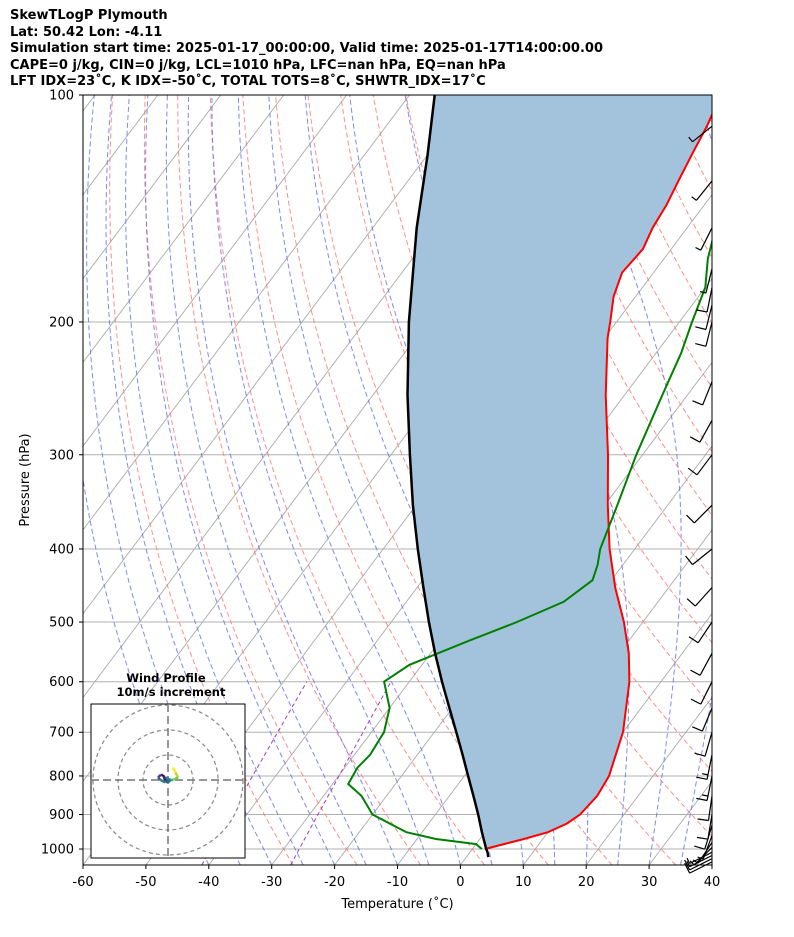 This screenshot has width=794, height=937. I want to click on x-tick-label: 30, so click(649, 882).